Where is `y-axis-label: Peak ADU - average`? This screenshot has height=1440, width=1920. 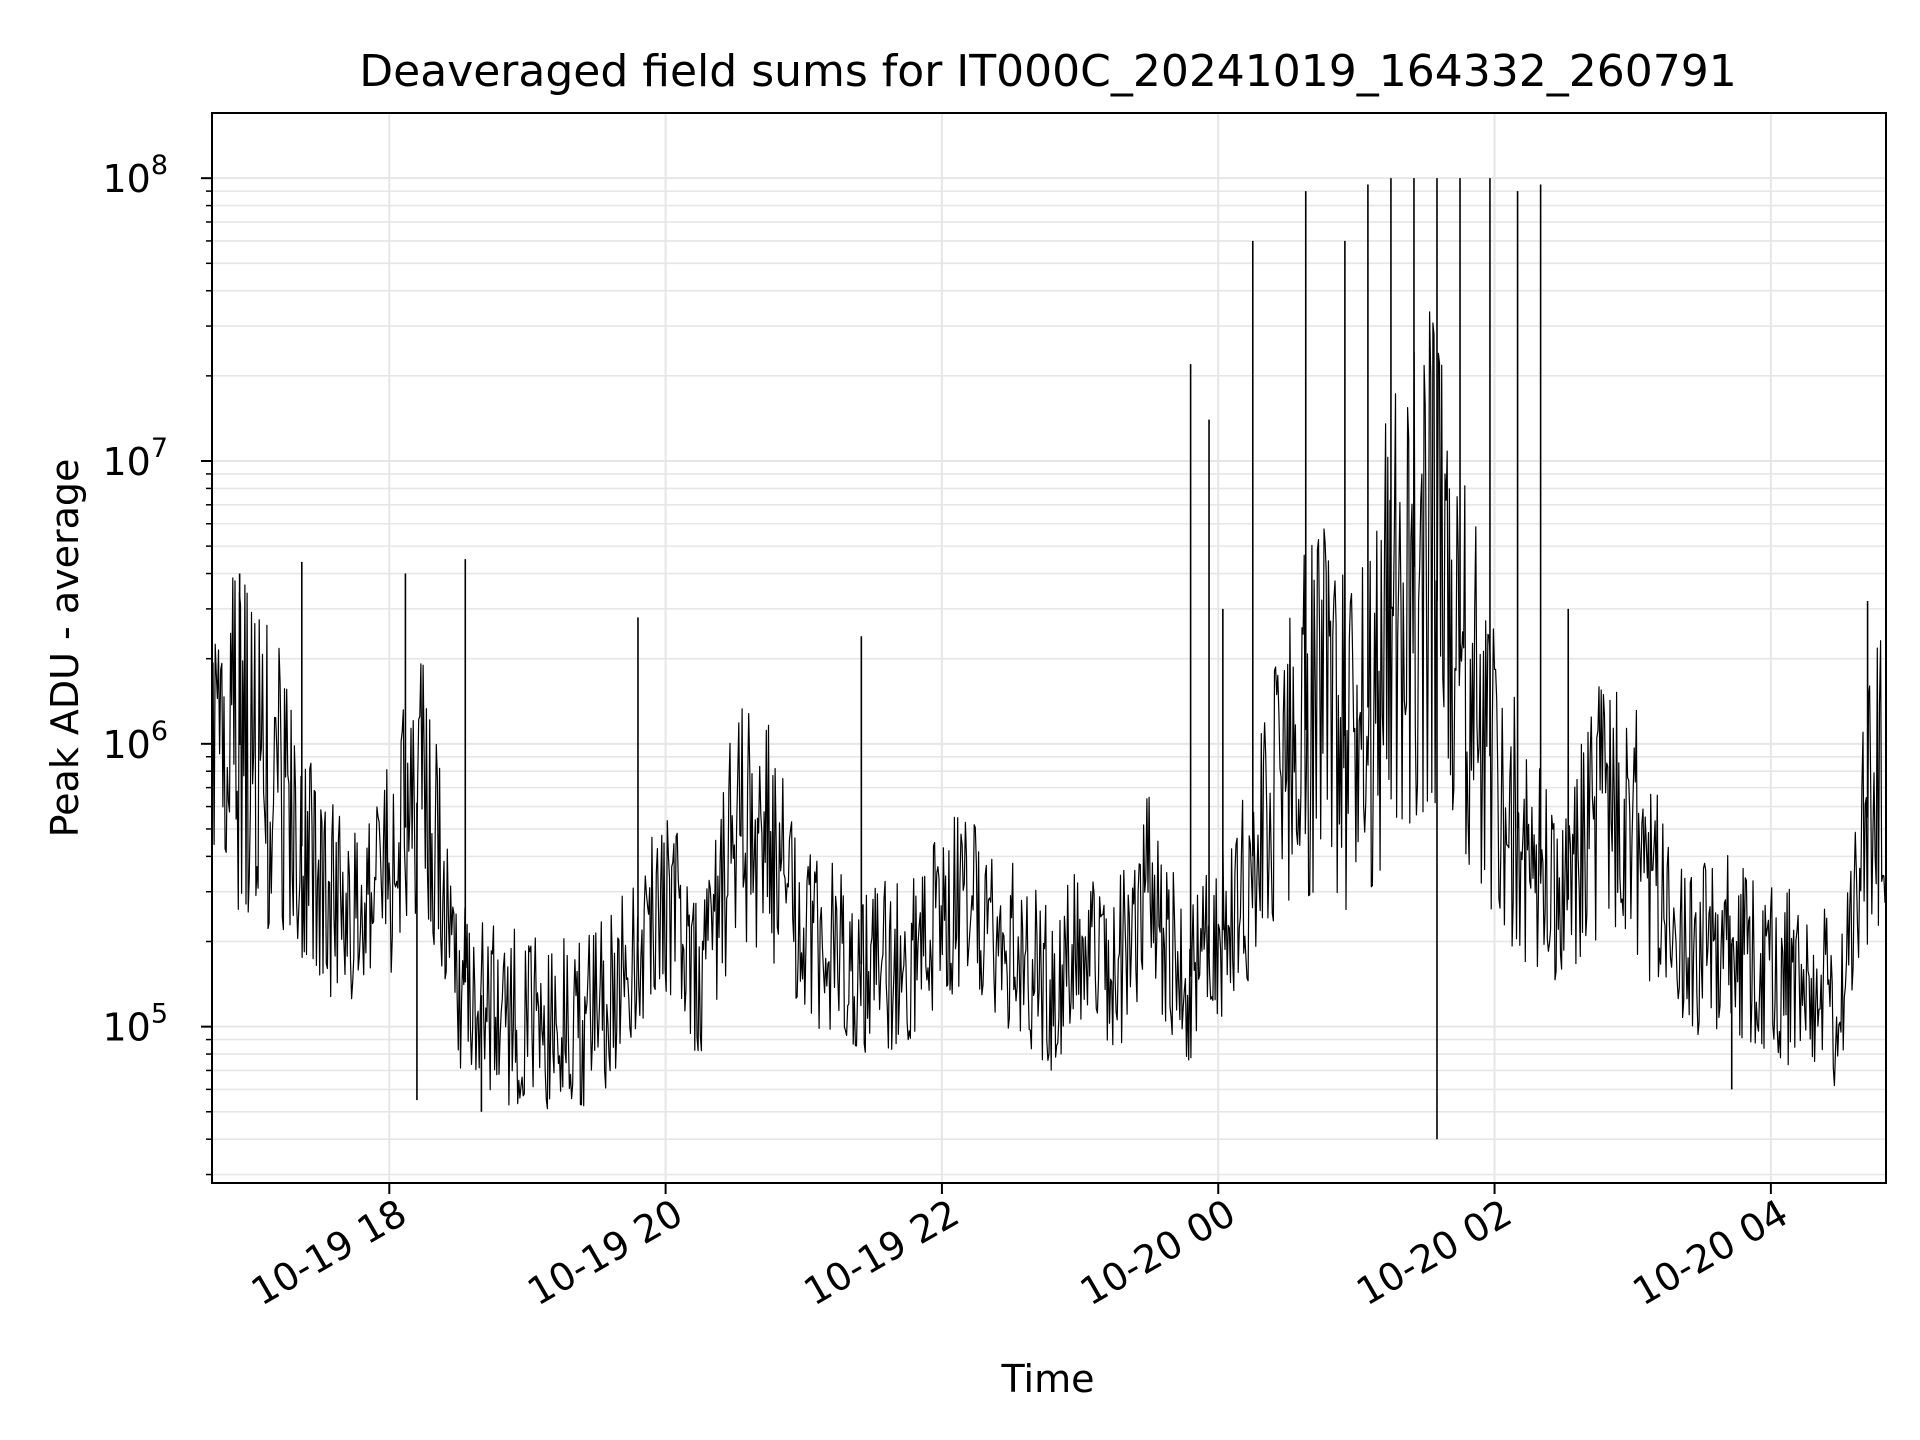 y-axis-label: Peak ADU - average is located at coordinates (65, 648).